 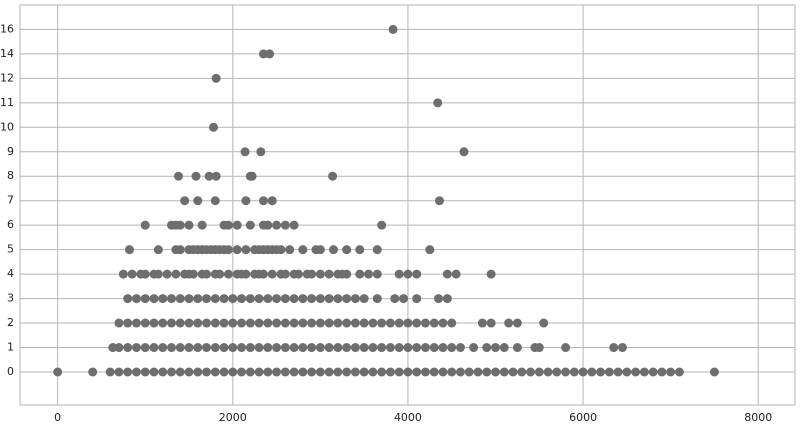 I want to click on x-tick-label: 2000, so click(x=233, y=417).